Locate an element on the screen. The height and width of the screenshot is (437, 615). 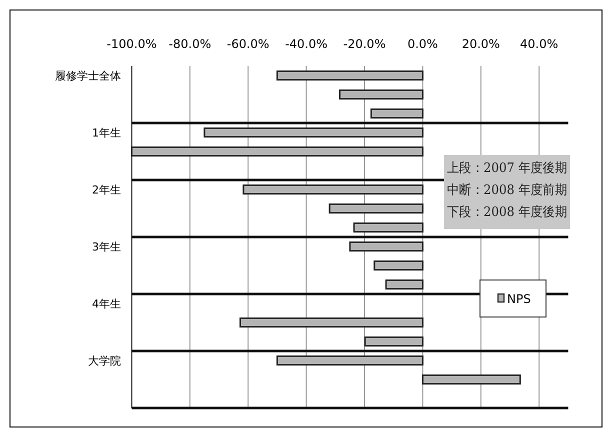
y-tick-label: 4年生 is located at coordinates (106, 304).